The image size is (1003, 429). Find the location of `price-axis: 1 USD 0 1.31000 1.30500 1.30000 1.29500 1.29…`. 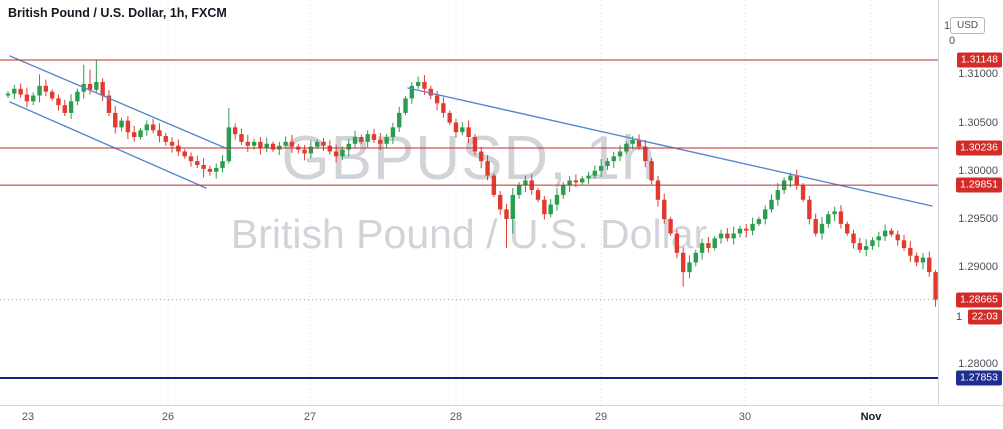

price-axis: 1 USD 0 1.31000 1.30500 1.30000 1.29500 1.29… is located at coordinates (970, 202).